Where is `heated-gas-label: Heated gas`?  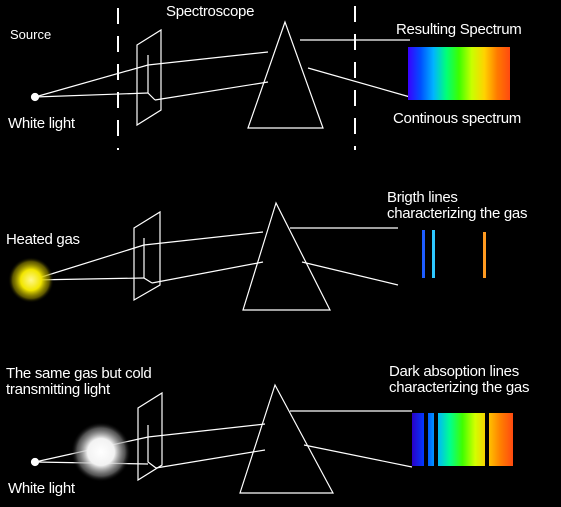 heated-gas-label: Heated gas is located at coordinates (43, 239).